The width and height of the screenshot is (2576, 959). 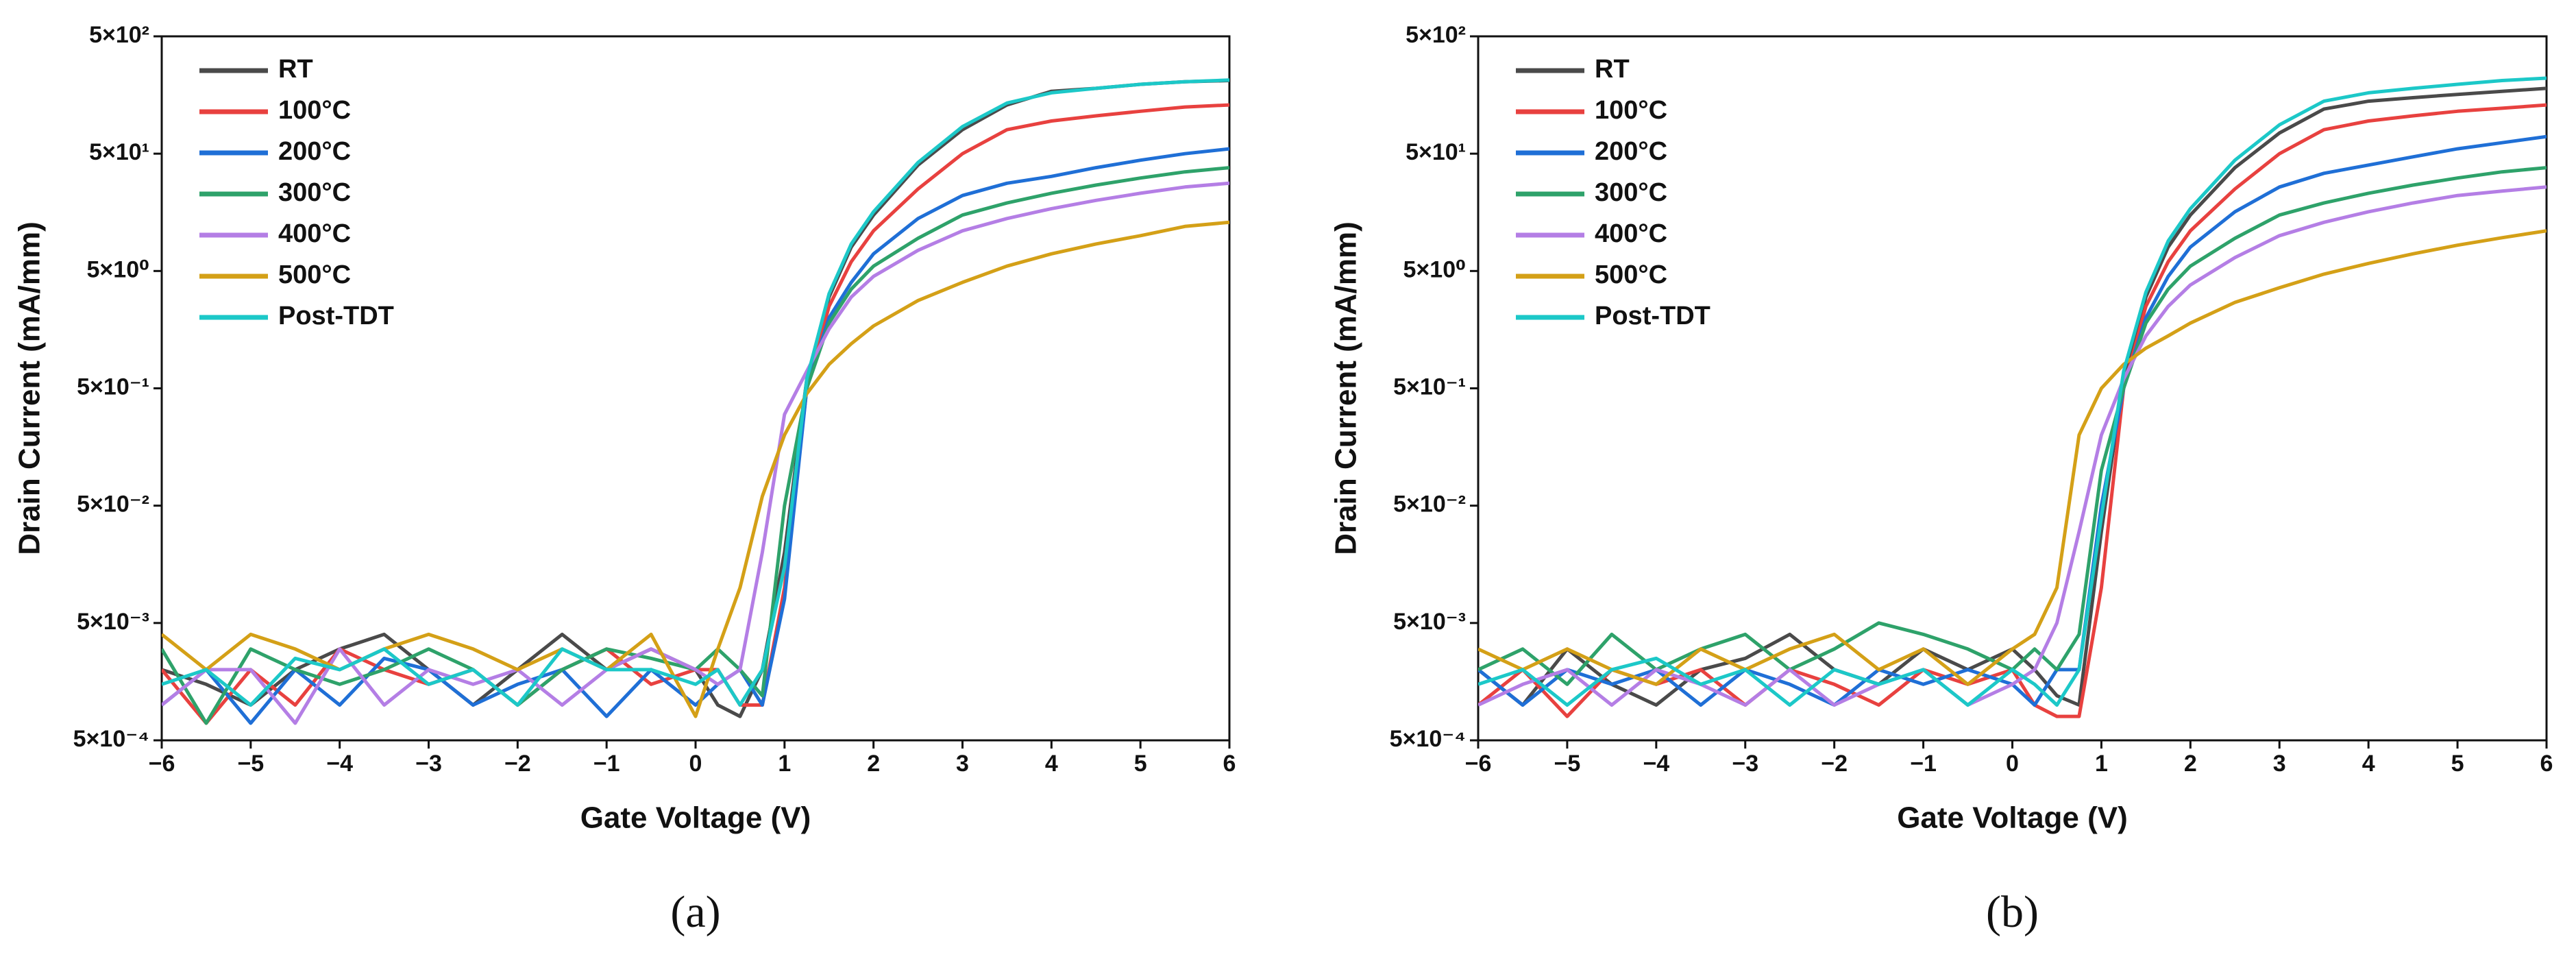 I want to click on panel-caption: (a), so click(x=695, y=912).